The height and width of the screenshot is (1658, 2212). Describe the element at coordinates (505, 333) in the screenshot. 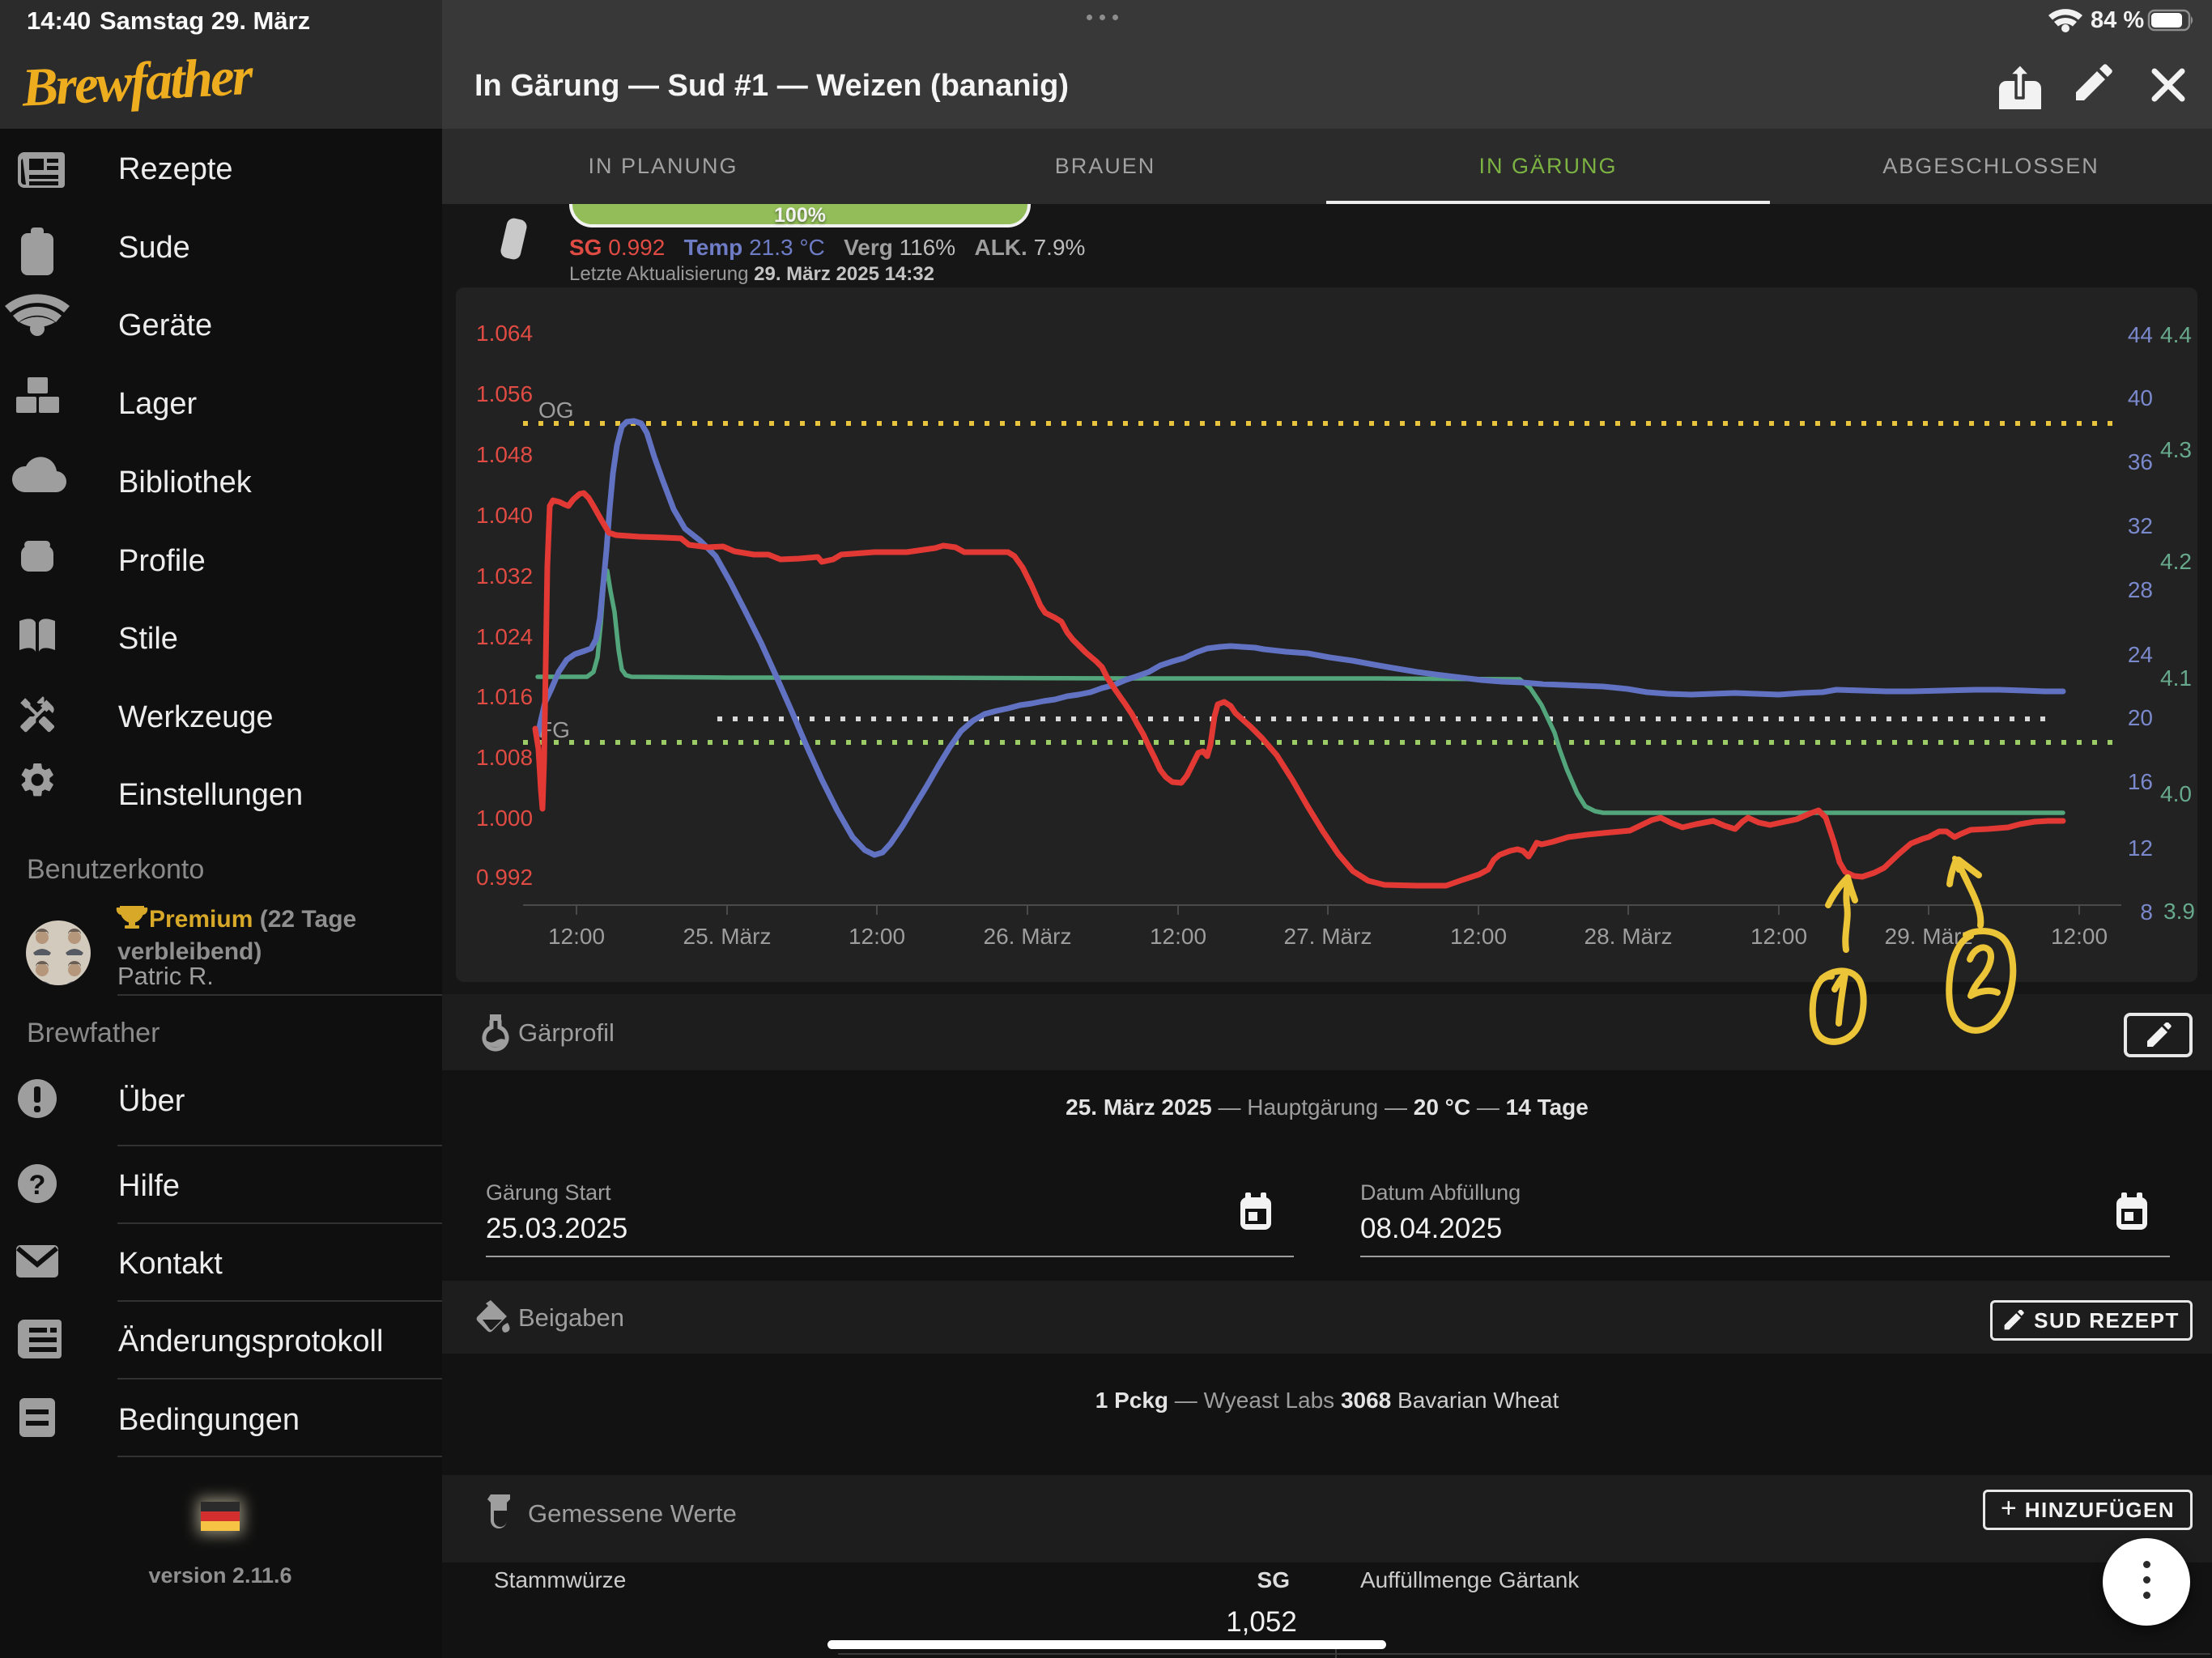

I see `svg-text: 1.064` at that location.